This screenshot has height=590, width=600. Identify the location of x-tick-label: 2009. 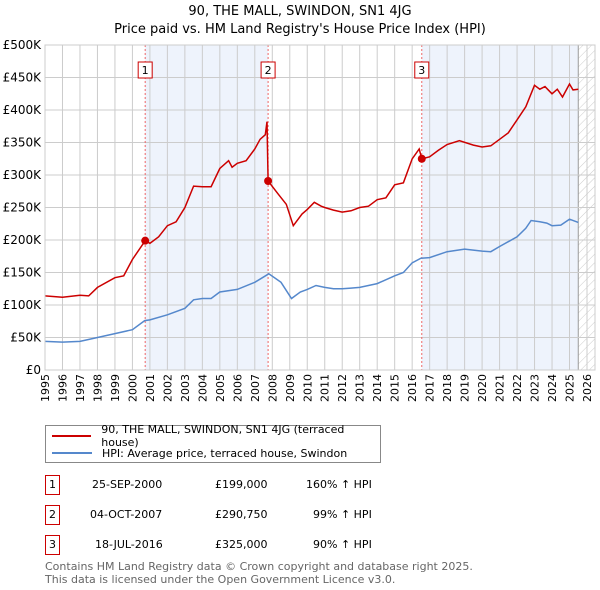
(290, 388).